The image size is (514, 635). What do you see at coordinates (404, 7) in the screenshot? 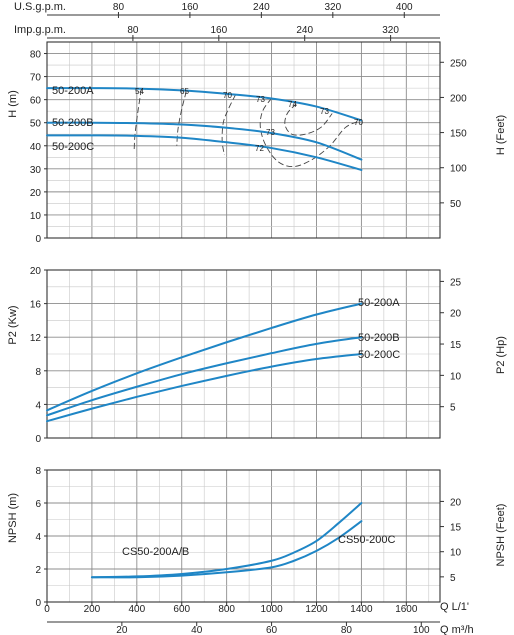
I see `top-tick-label: 400` at bounding box center [404, 7].